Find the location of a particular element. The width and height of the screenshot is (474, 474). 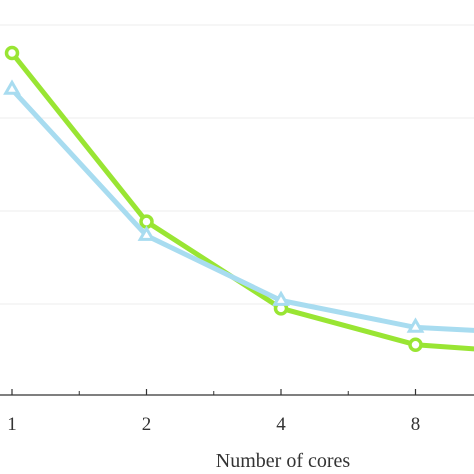

x-axis-tick-labels: 1 2 4 8 is located at coordinates (213, 424).